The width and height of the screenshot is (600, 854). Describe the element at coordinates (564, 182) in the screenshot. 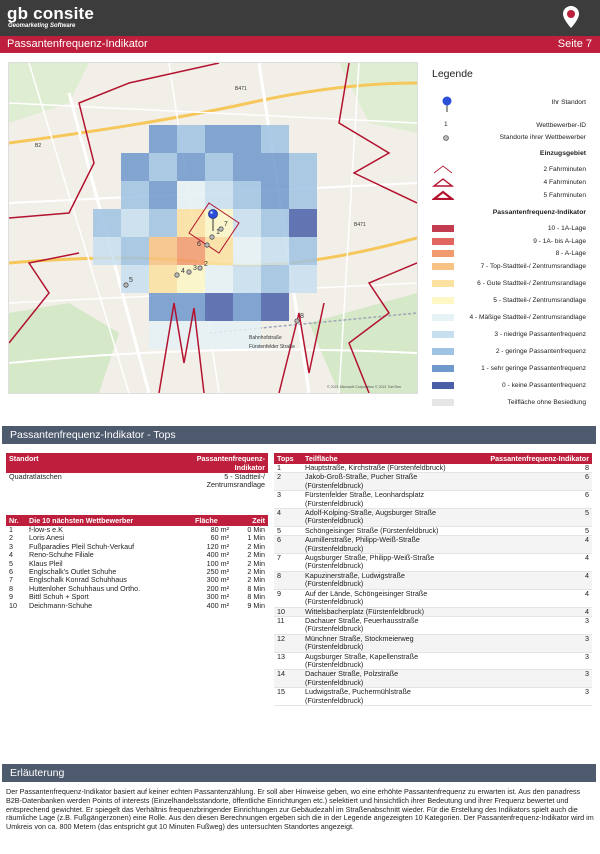

I see `legend-label: 4 Fahrminuten` at that location.